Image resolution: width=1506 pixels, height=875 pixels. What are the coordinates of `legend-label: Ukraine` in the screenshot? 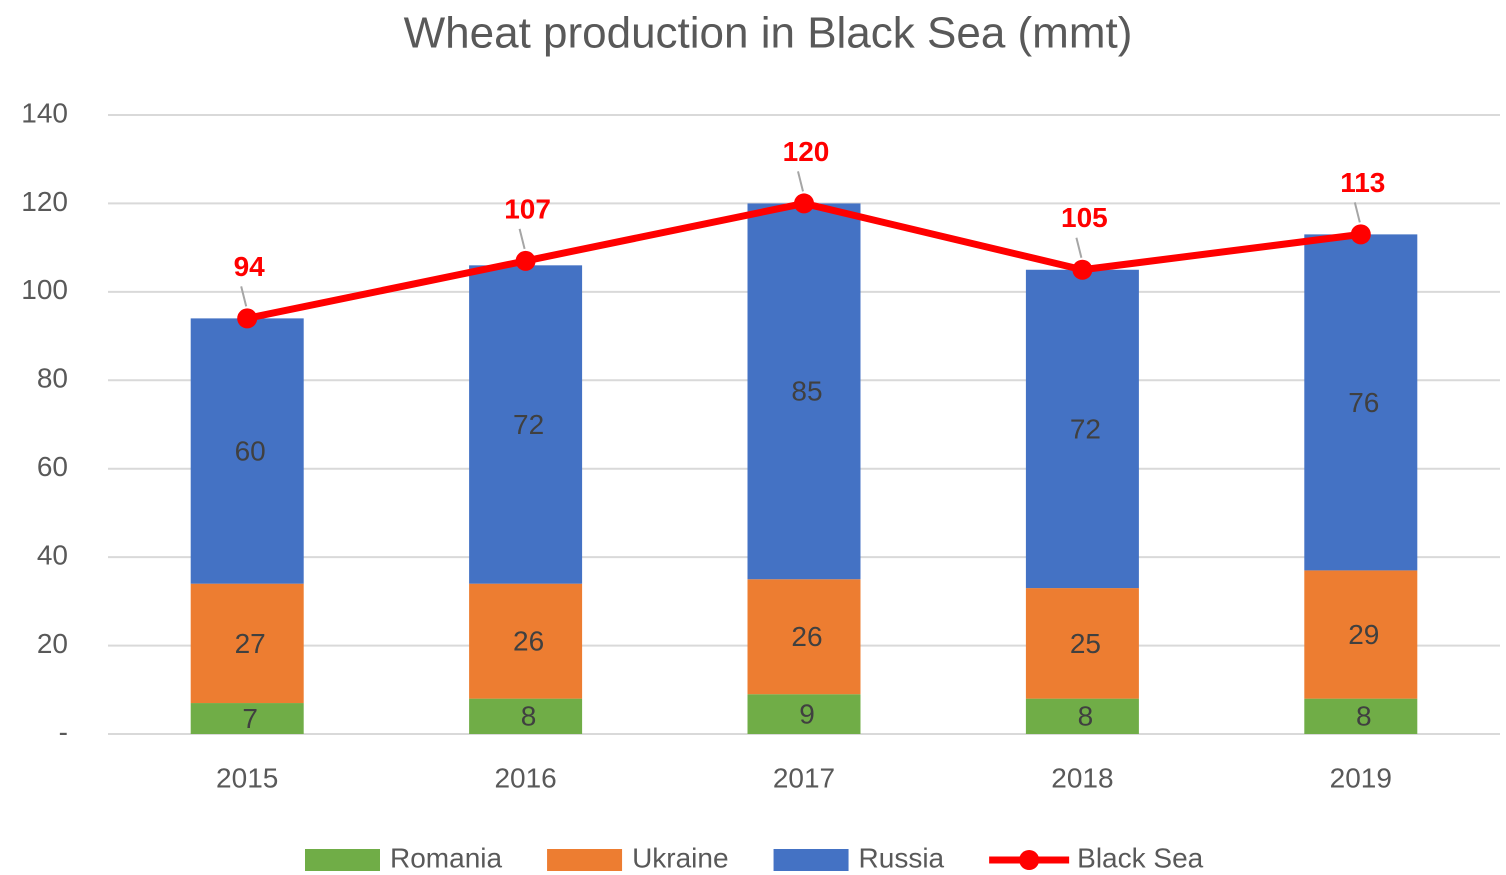 It's located at (680, 857).